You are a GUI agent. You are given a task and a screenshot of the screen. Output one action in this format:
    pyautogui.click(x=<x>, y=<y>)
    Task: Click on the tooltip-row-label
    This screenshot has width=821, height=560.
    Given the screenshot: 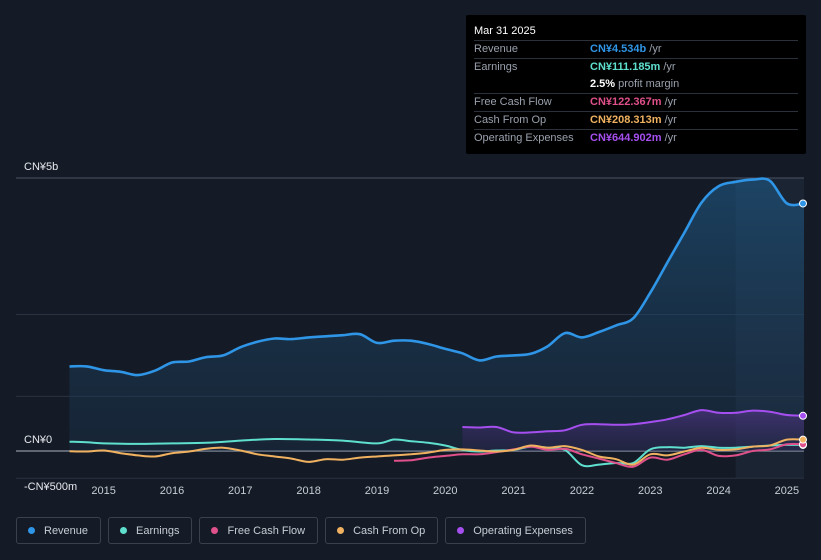 What is the action you would take?
    pyautogui.click(x=532, y=84)
    